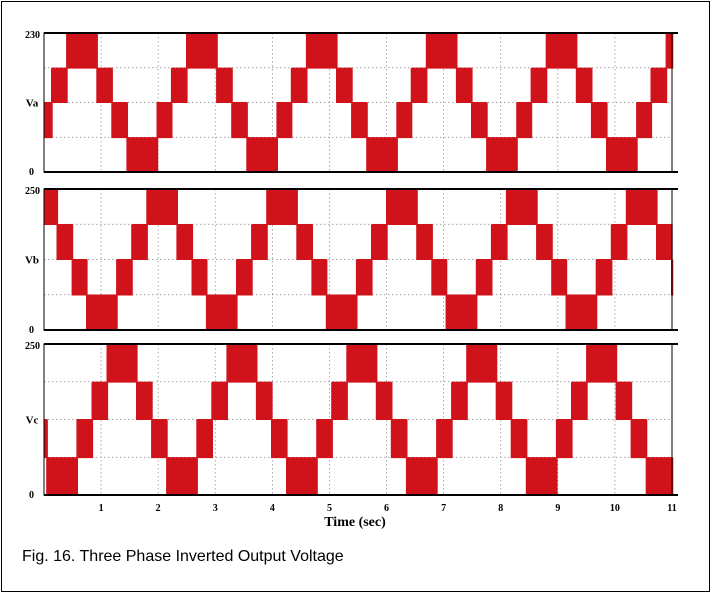 The width and height of the screenshot is (713, 595). What do you see at coordinates (272, 508) in the screenshot?
I see `x-tick-label: 4` at bounding box center [272, 508].